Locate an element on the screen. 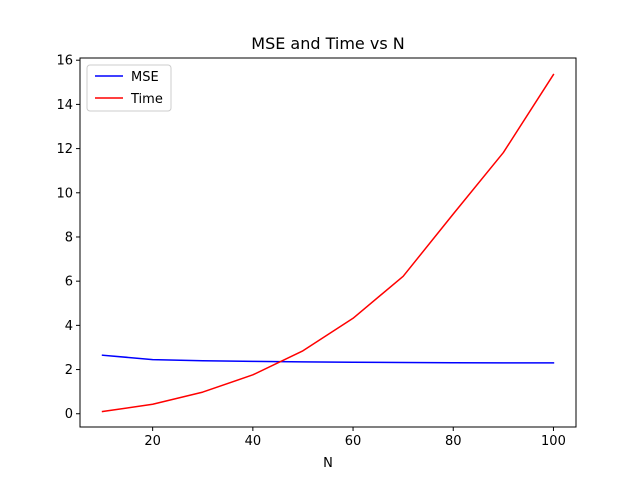 This screenshot has height=480, width=640. y-tick-label: 4 is located at coordinates (69, 326).